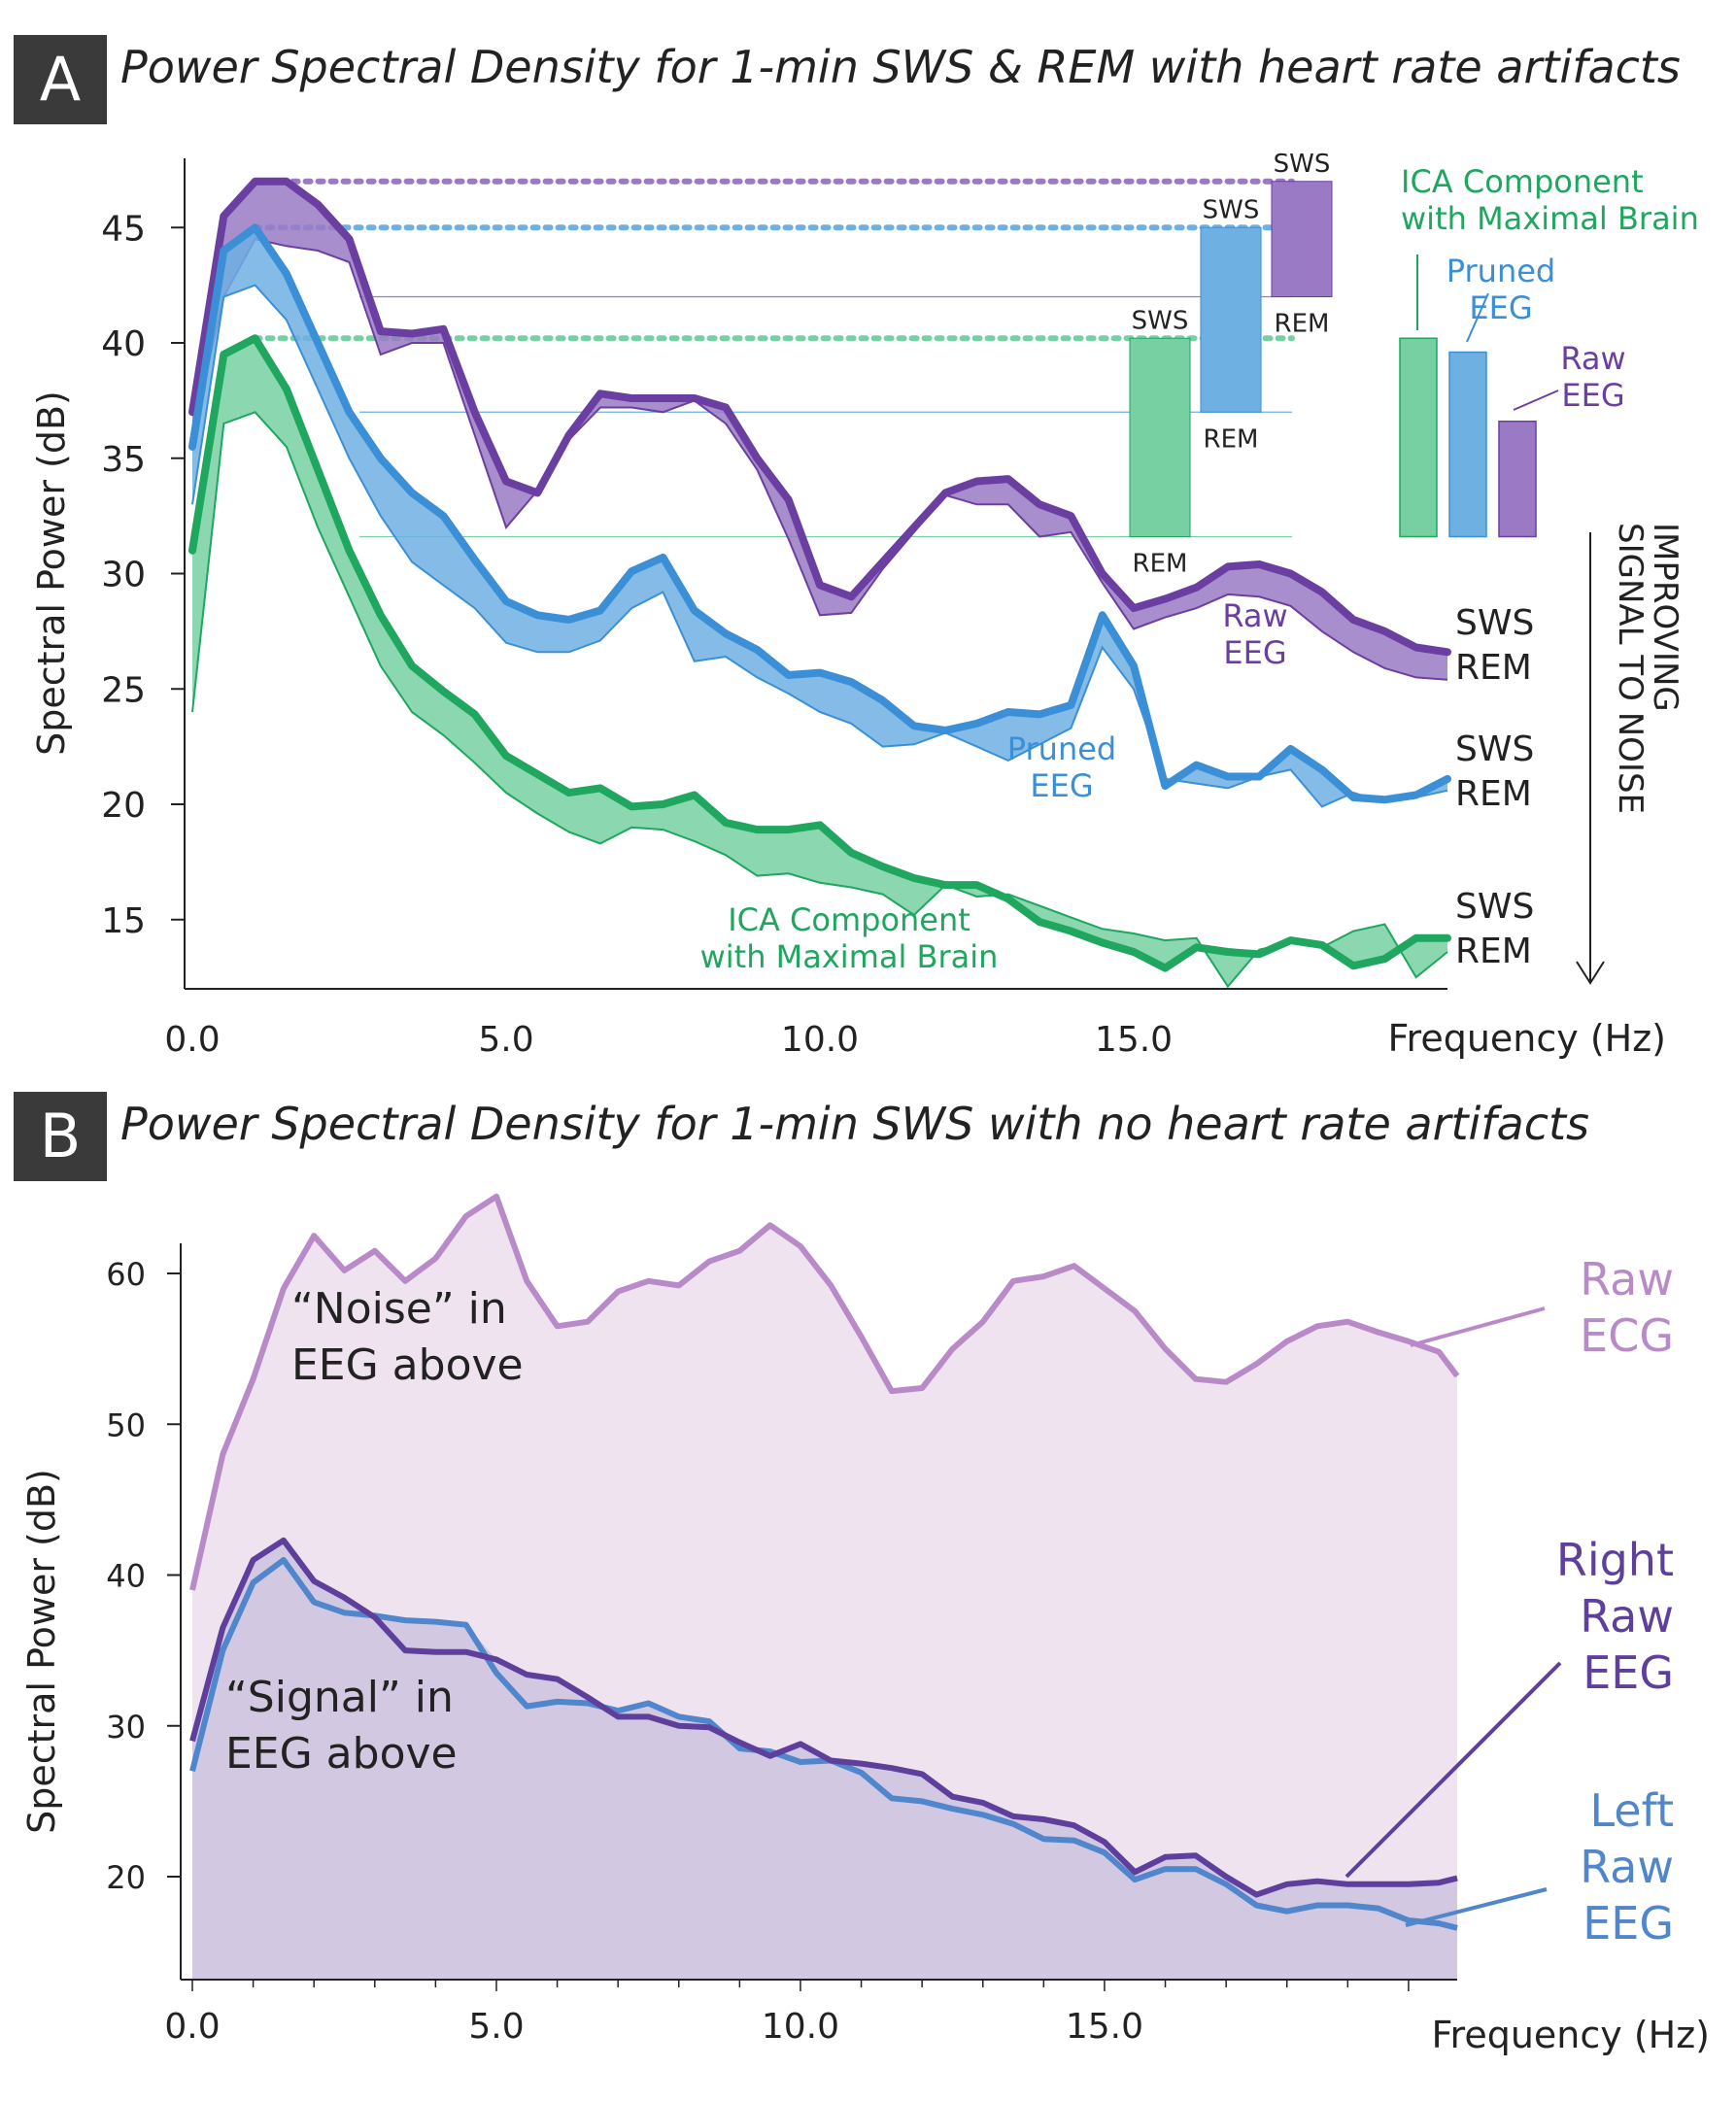  I want to click on annotation-raw-eeg: EEG, so click(1255, 652).